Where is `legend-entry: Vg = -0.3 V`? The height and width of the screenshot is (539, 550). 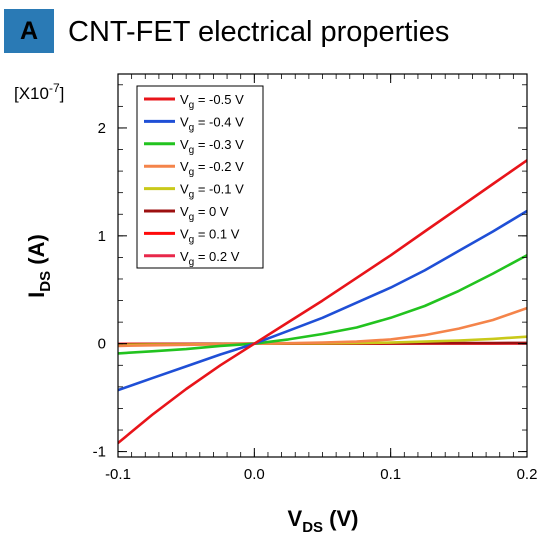
legend-entry: Vg = -0.3 V is located at coordinates (212, 146).